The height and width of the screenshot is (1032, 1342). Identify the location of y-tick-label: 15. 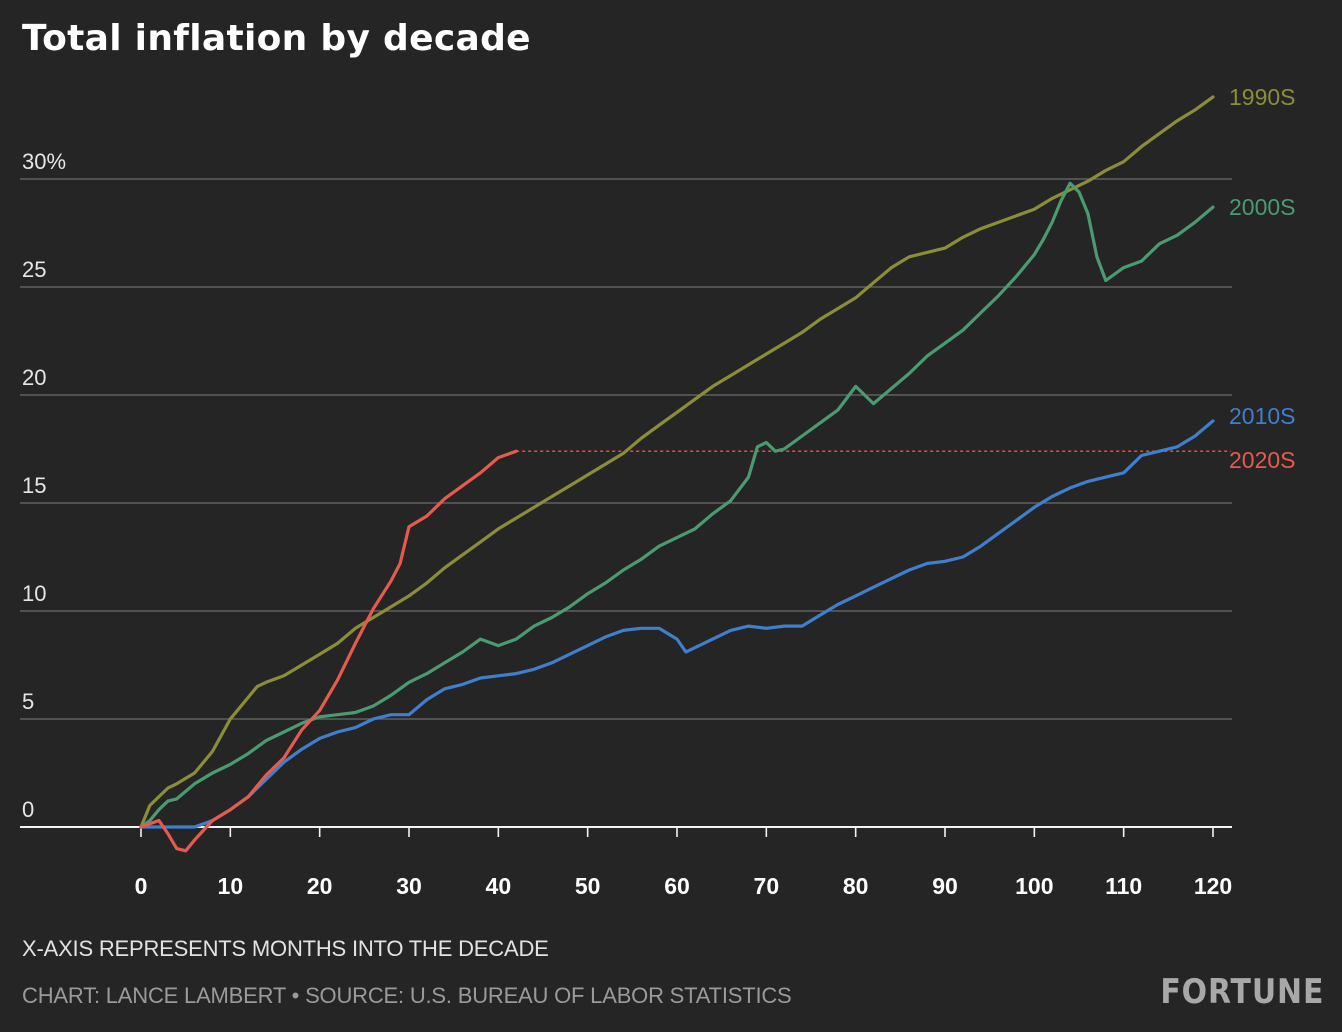
(34, 485).